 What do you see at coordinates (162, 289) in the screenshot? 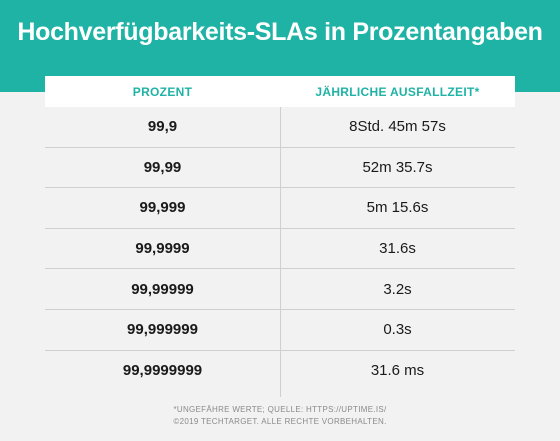
I see `percent-cell: 99,99999` at bounding box center [162, 289].